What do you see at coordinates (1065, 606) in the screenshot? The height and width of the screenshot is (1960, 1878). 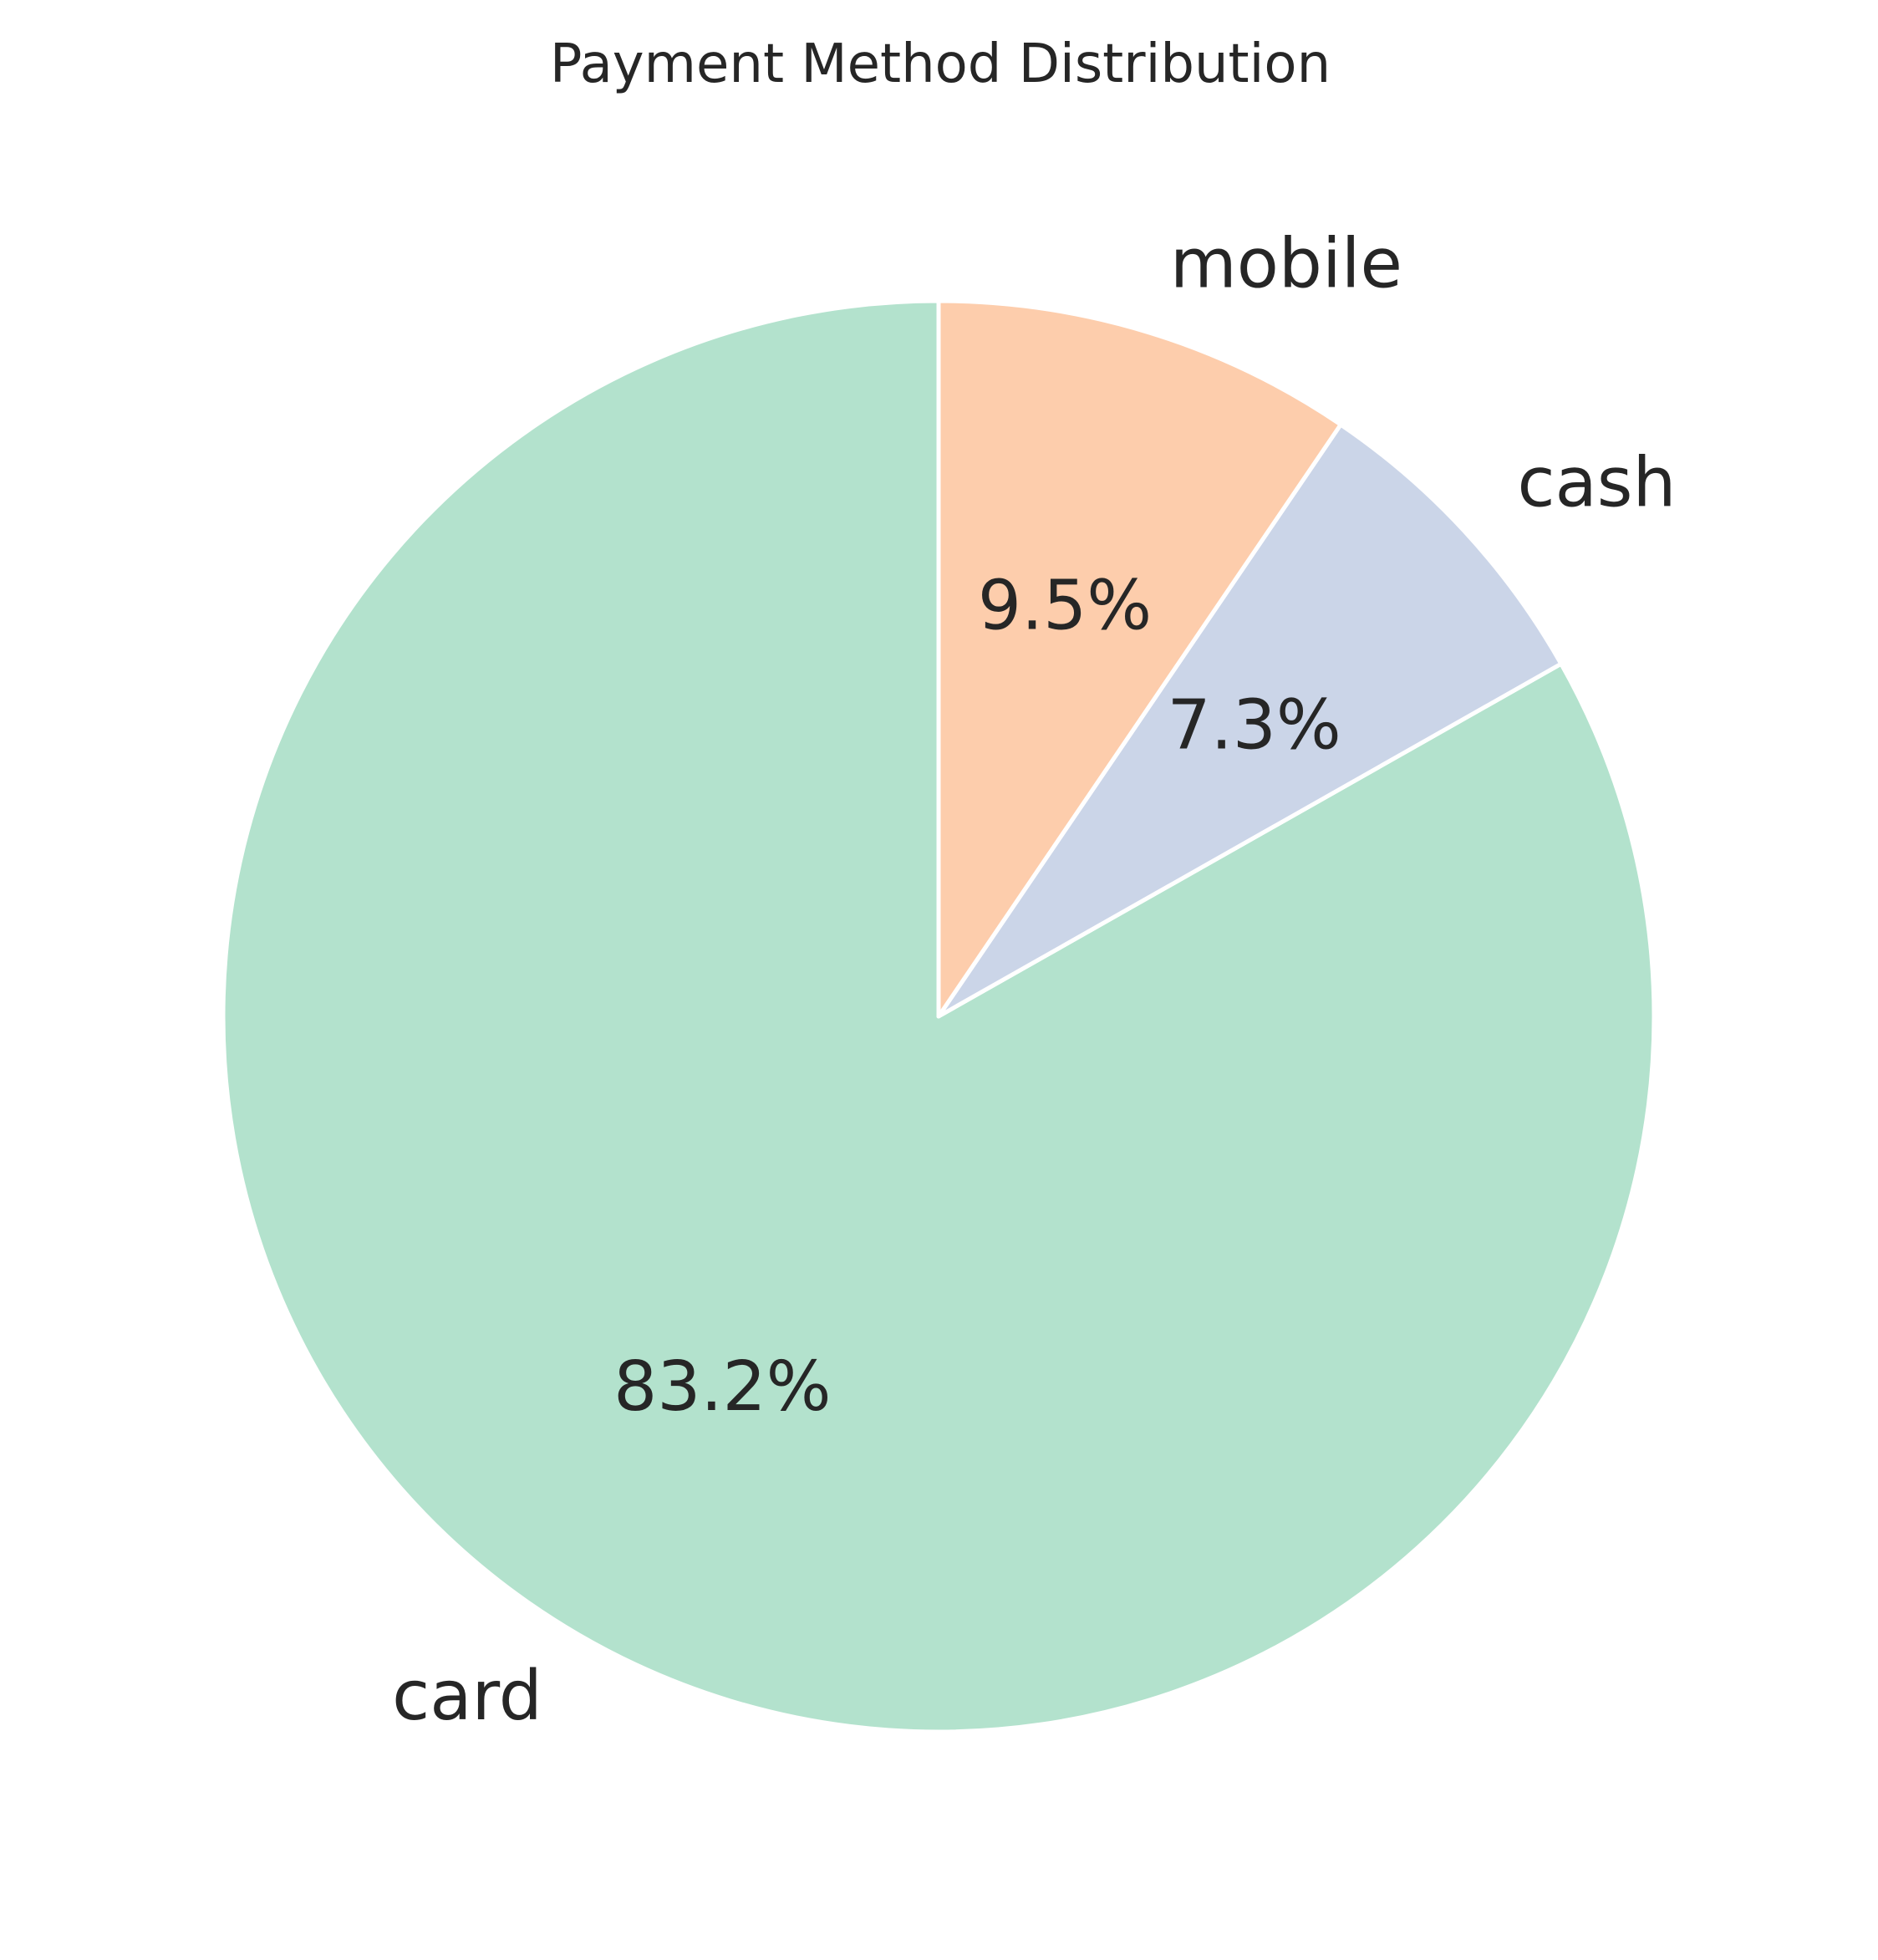 I see `slice-percent-mobile: 9.5%` at bounding box center [1065, 606].